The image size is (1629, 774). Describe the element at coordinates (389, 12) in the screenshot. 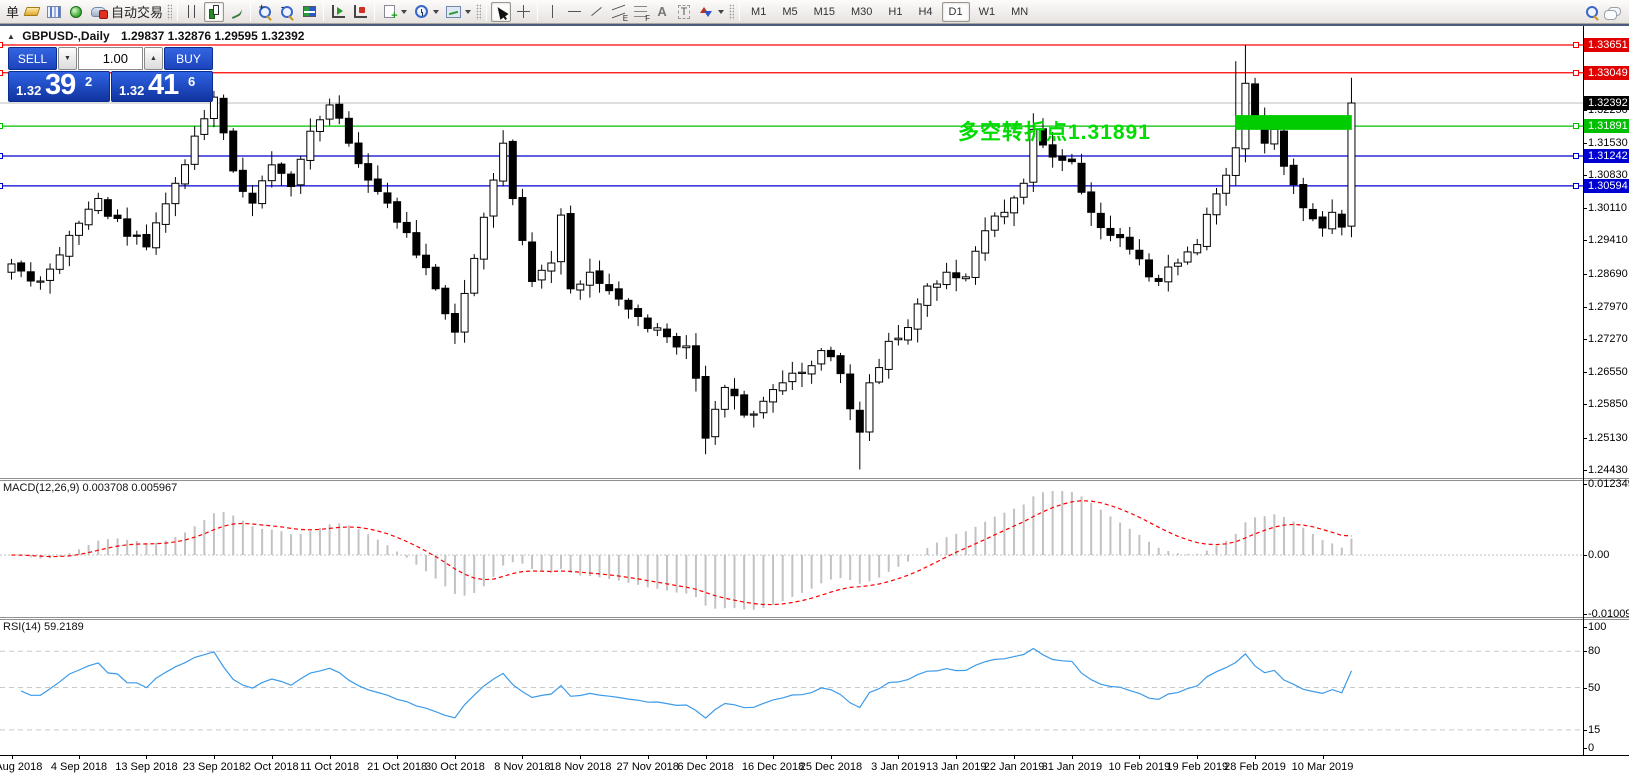

I see `new-chart-icon` at that location.